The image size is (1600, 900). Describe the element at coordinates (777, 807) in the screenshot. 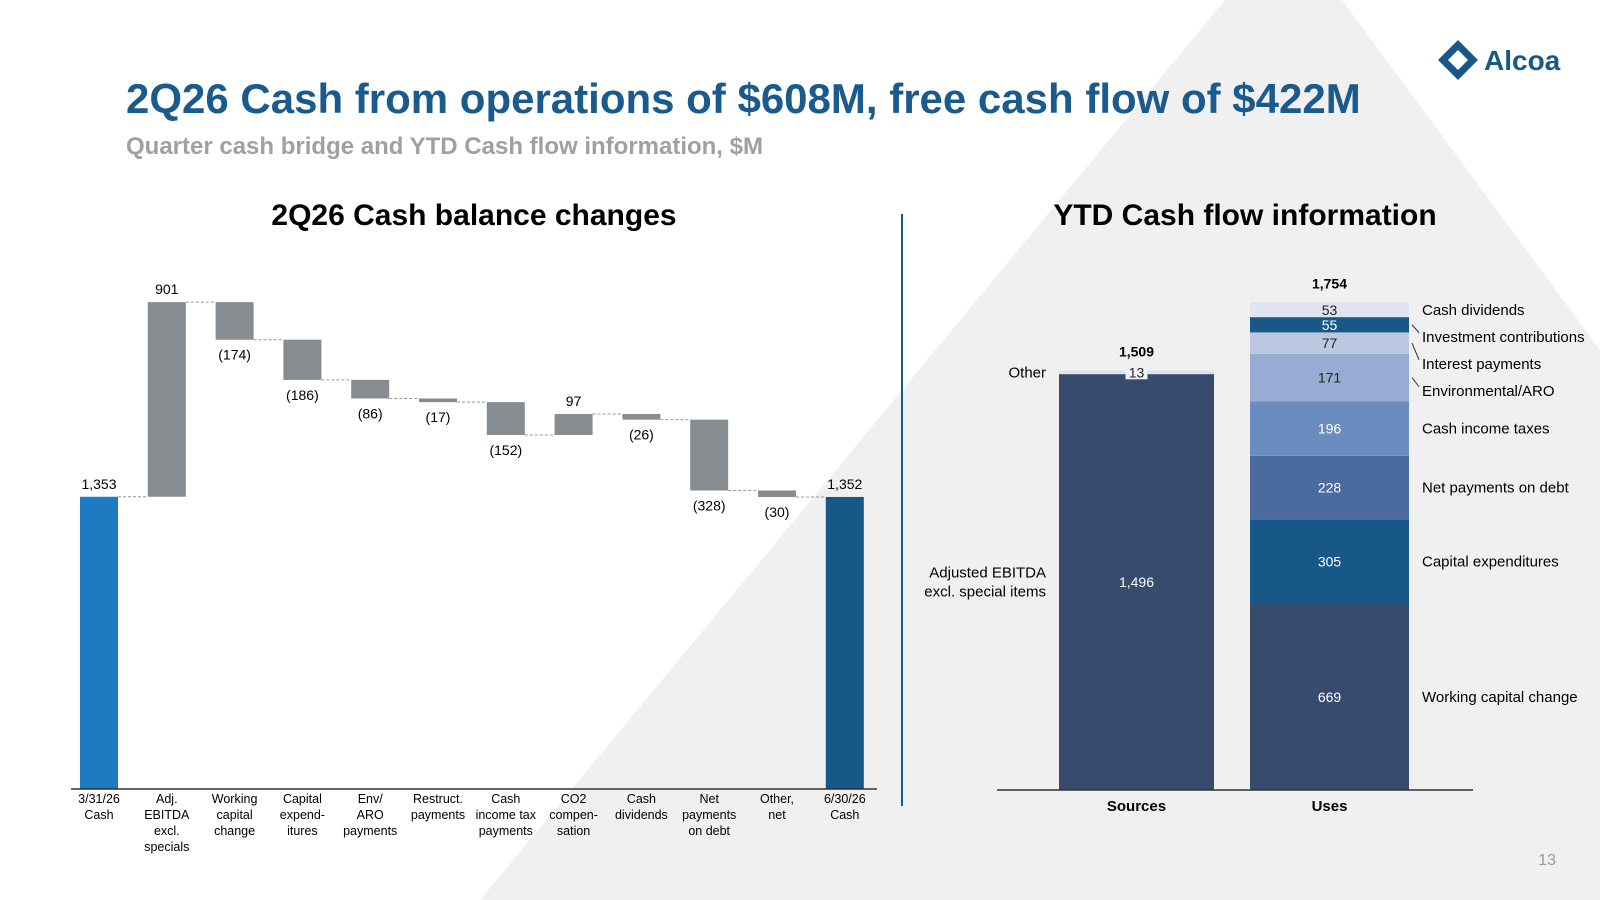

I see `x-tick-label: Other, net` at that location.